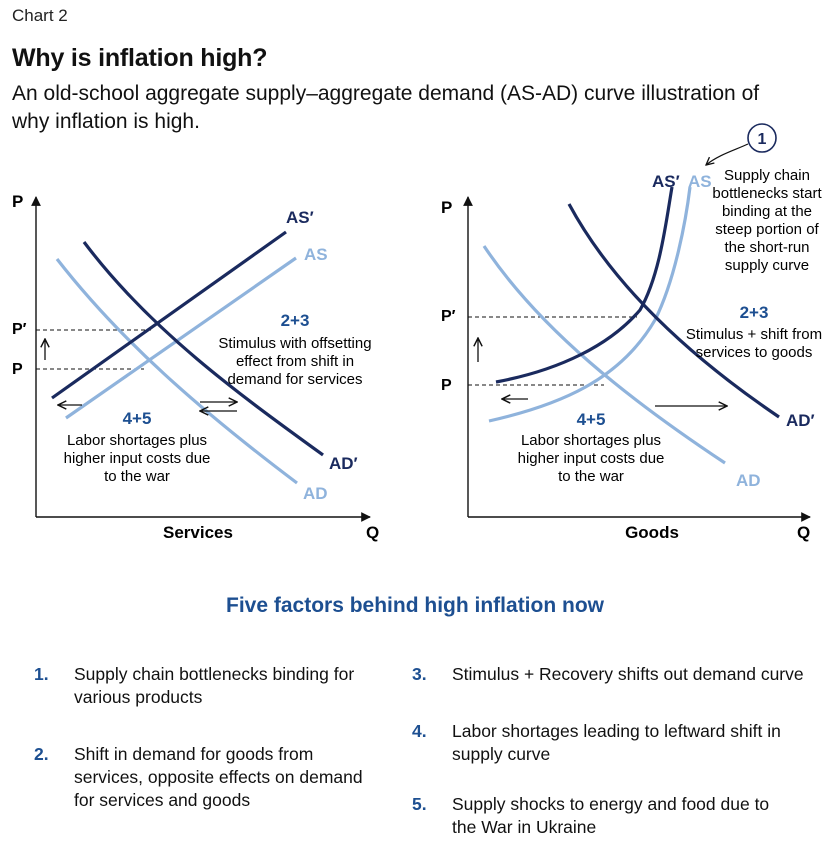  I want to click on right-x-axis-label: Q, so click(803, 532).